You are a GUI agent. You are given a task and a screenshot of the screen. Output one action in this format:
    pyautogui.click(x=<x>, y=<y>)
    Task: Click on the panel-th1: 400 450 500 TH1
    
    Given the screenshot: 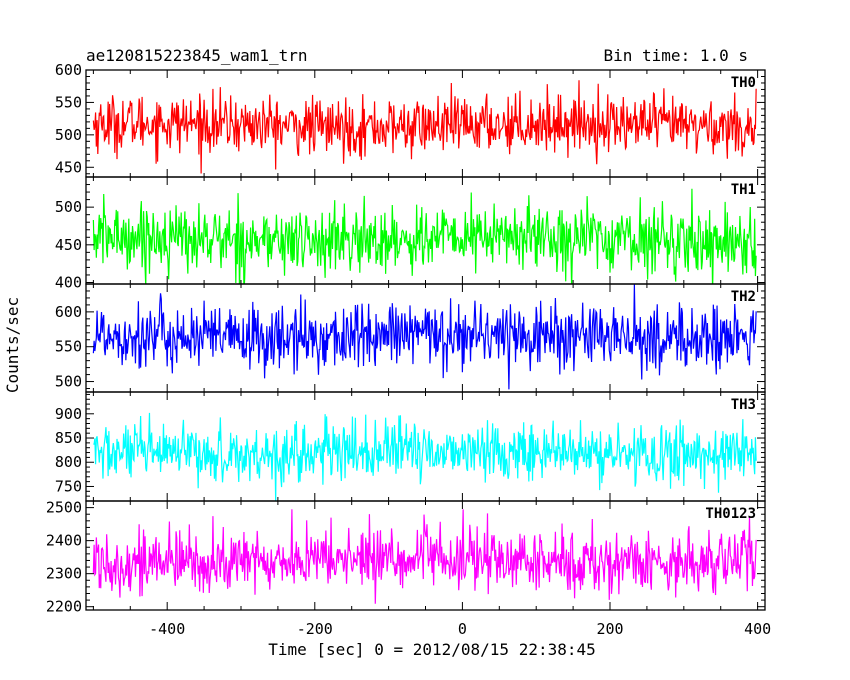 What is the action you would take?
    pyautogui.click(x=410, y=233)
    